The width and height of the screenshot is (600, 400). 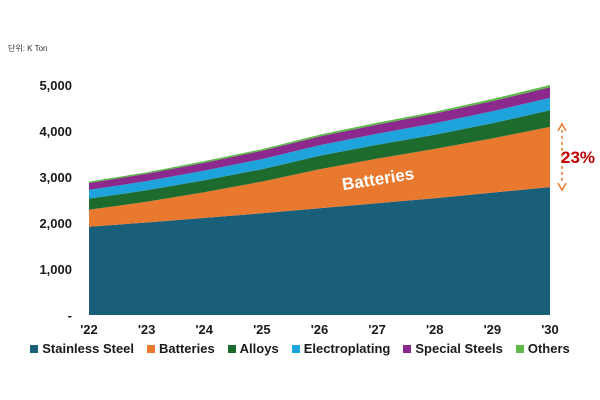 I want to click on legend-item: Electroplating, so click(x=341, y=348).